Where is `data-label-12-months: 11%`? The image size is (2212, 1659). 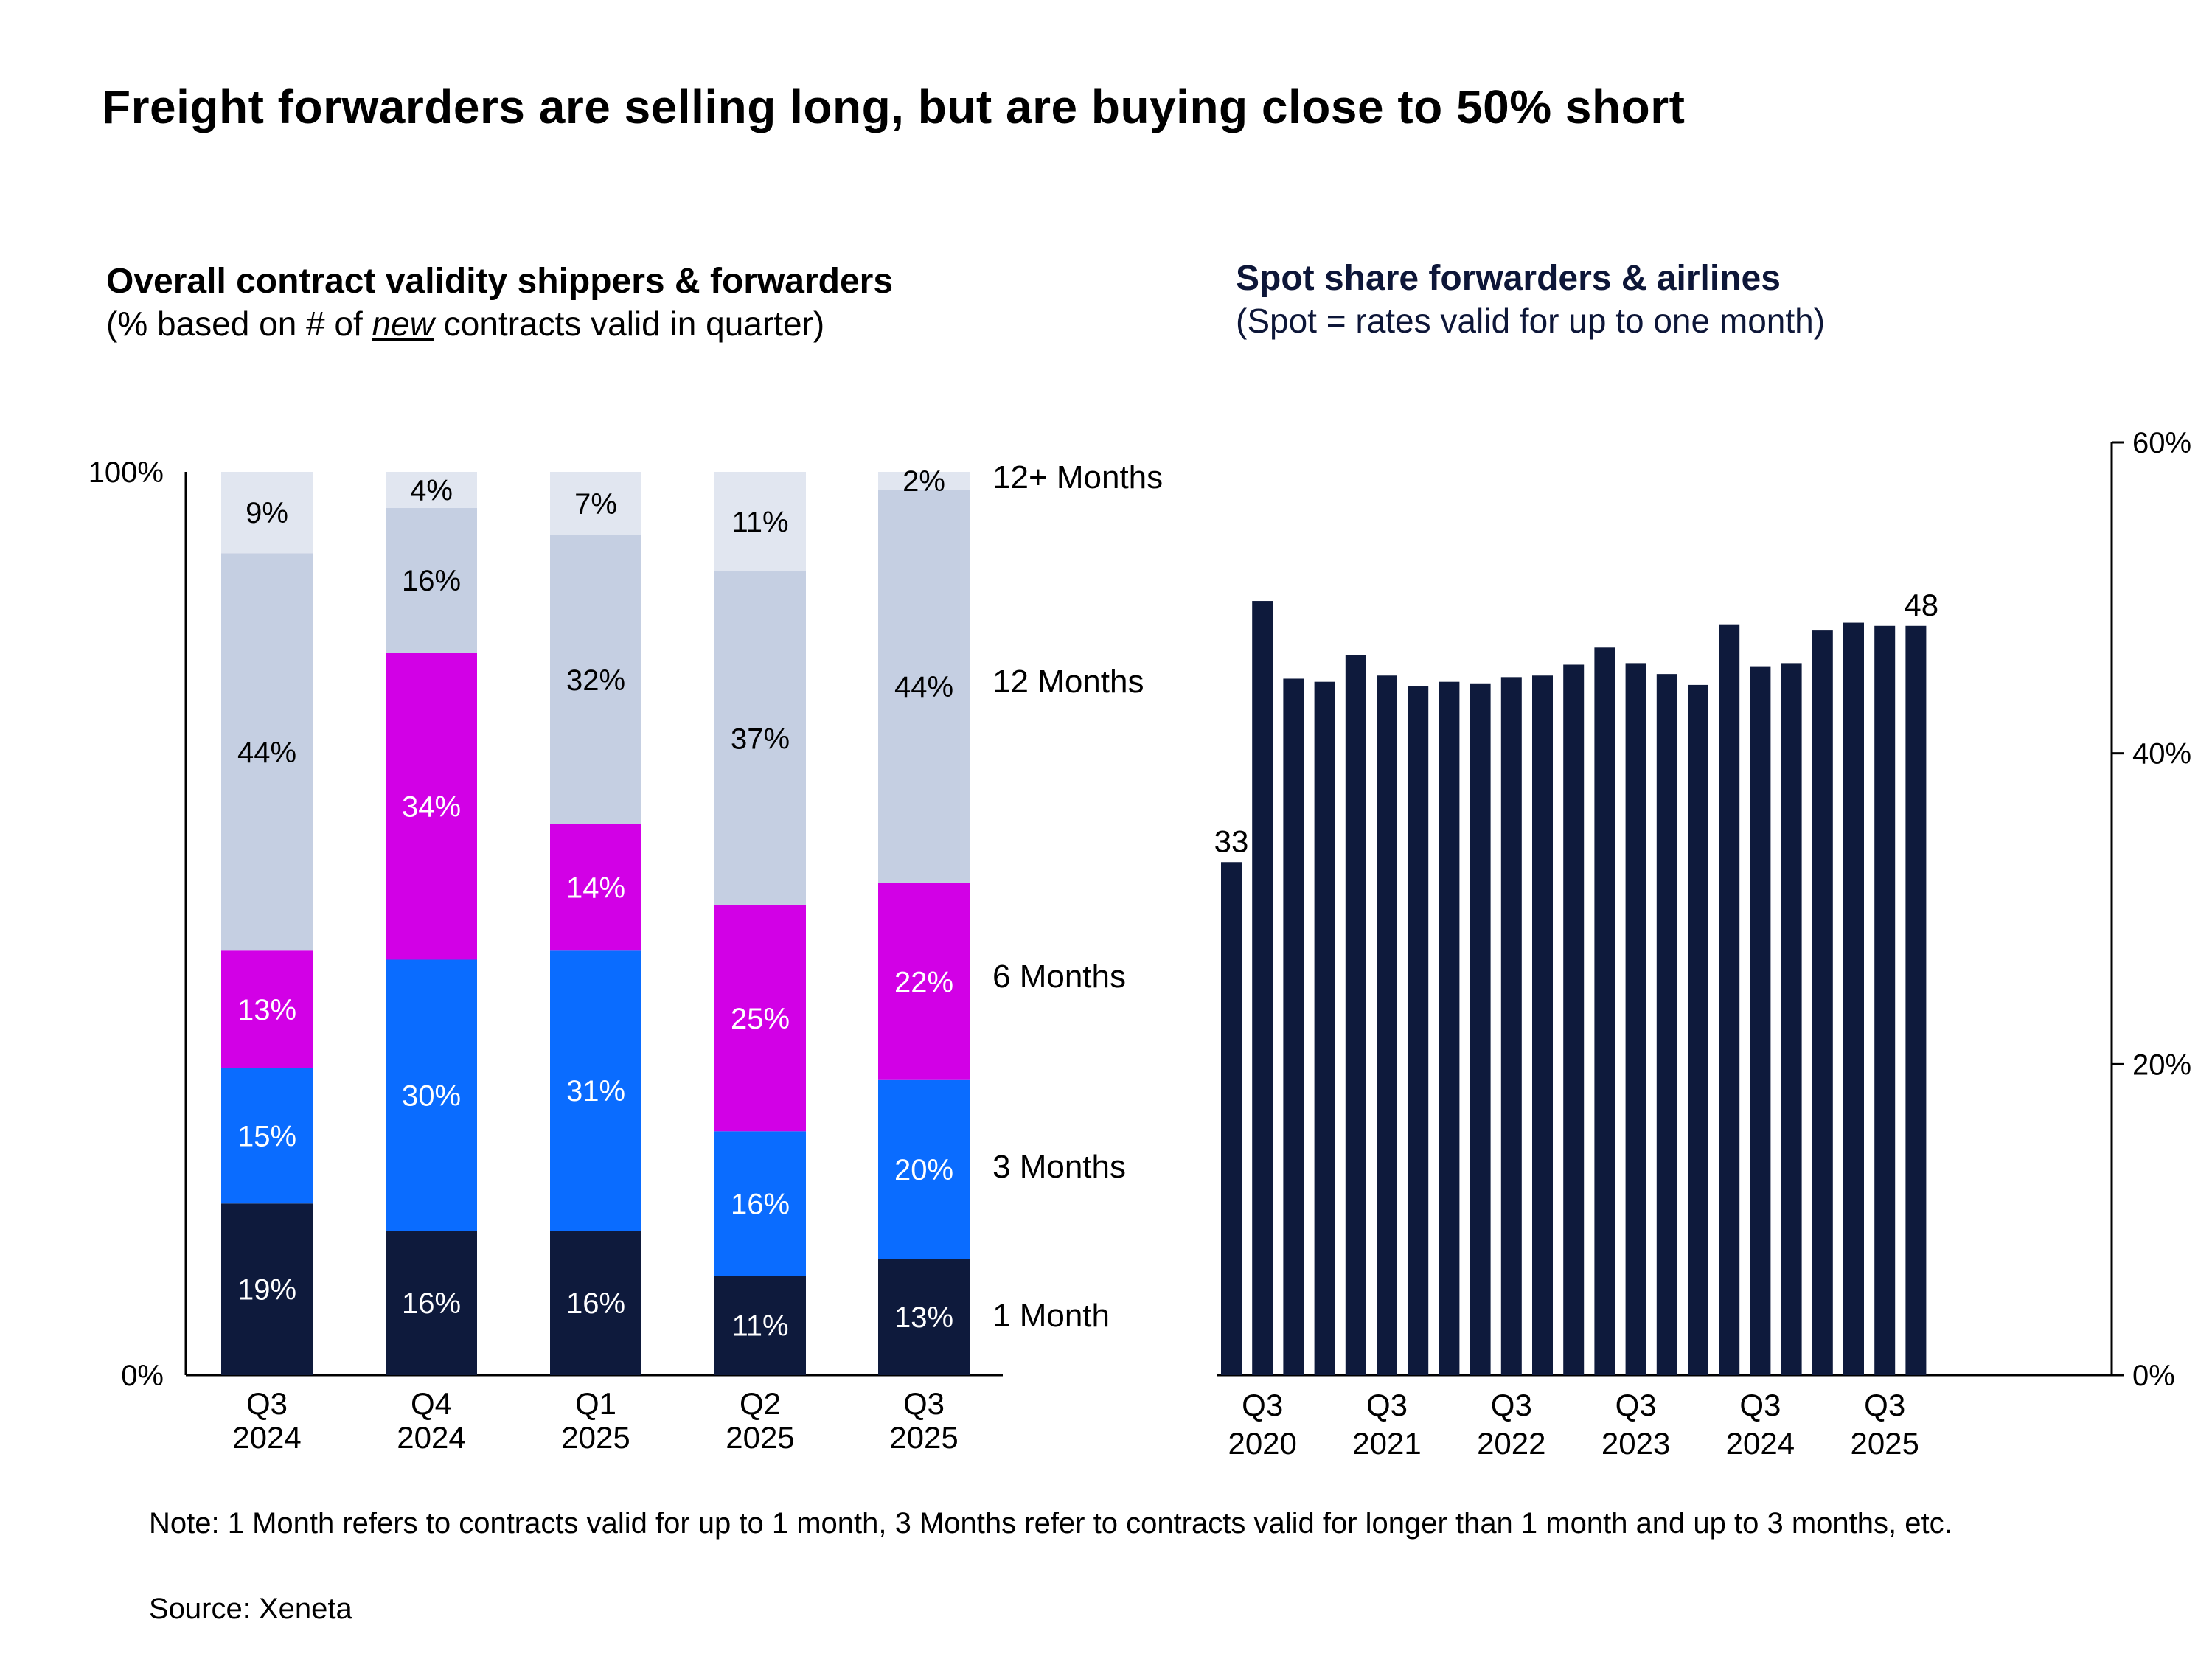
data-label-12-months: 11% is located at coordinates (759, 522).